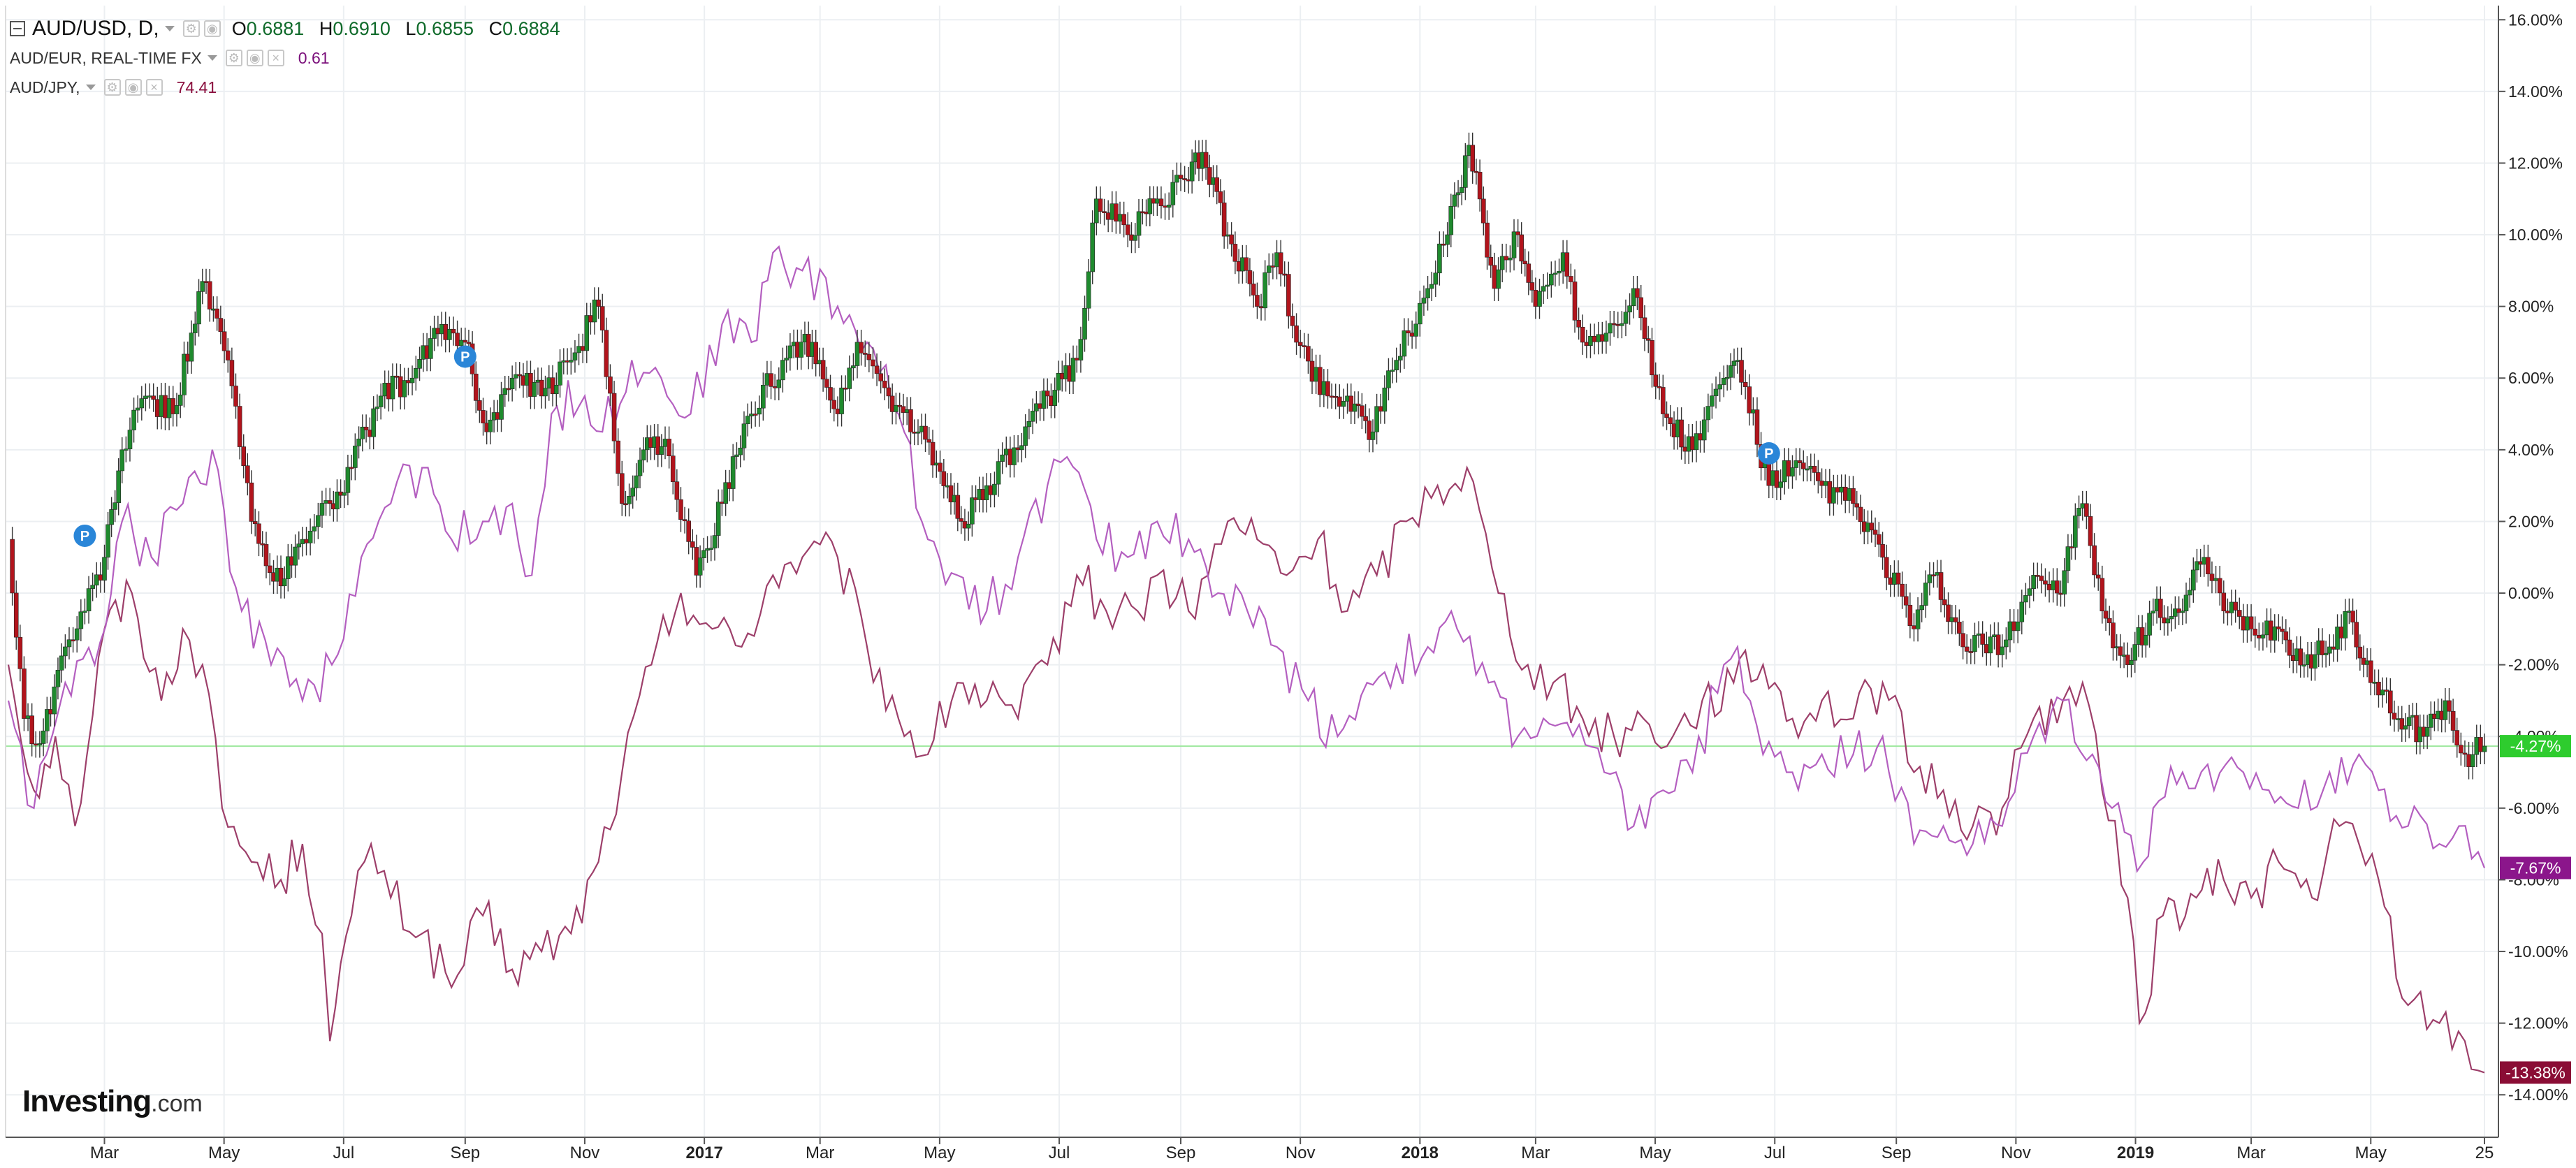 The width and height of the screenshot is (2576, 1168). What do you see at coordinates (106, 57) in the screenshot?
I see `legend-symbol-aud-eur: AUD/EUR, REAL-TIME FX` at bounding box center [106, 57].